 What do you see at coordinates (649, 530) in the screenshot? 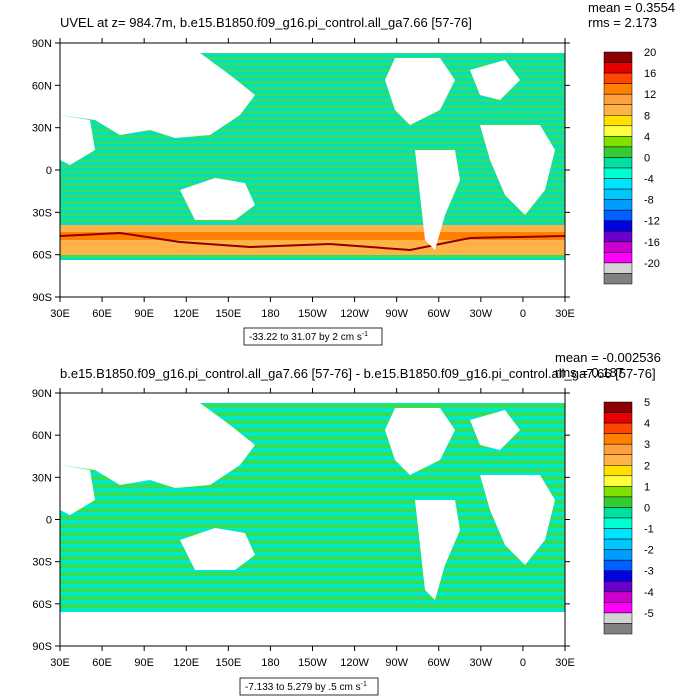
I see `colorbar-label: -1` at bounding box center [649, 530].